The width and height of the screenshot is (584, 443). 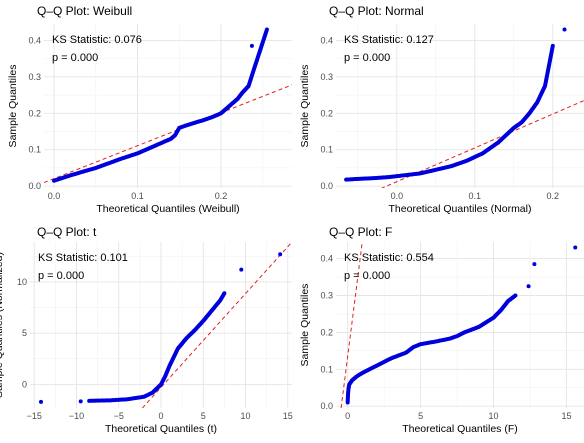 What do you see at coordinates (161, 429) in the screenshot?
I see `x-axis-label: Theoretical Quantiles (t)` at bounding box center [161, 429].